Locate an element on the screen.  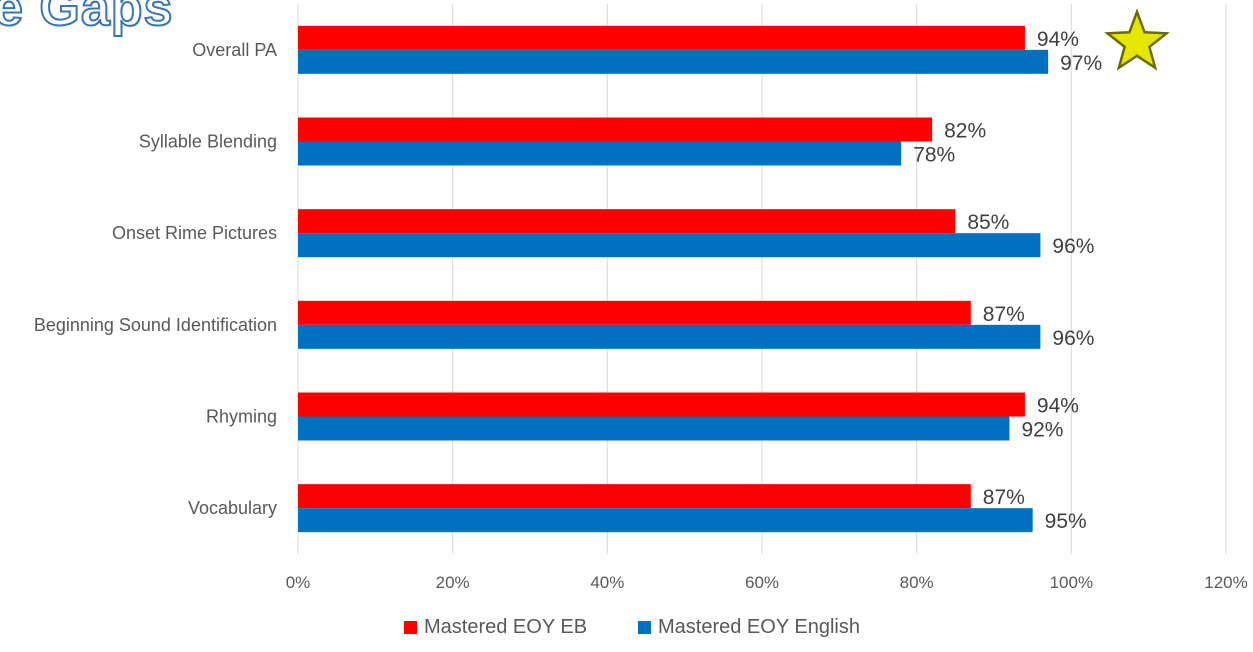
data-label: 85% is located at coordinates (988, 222).